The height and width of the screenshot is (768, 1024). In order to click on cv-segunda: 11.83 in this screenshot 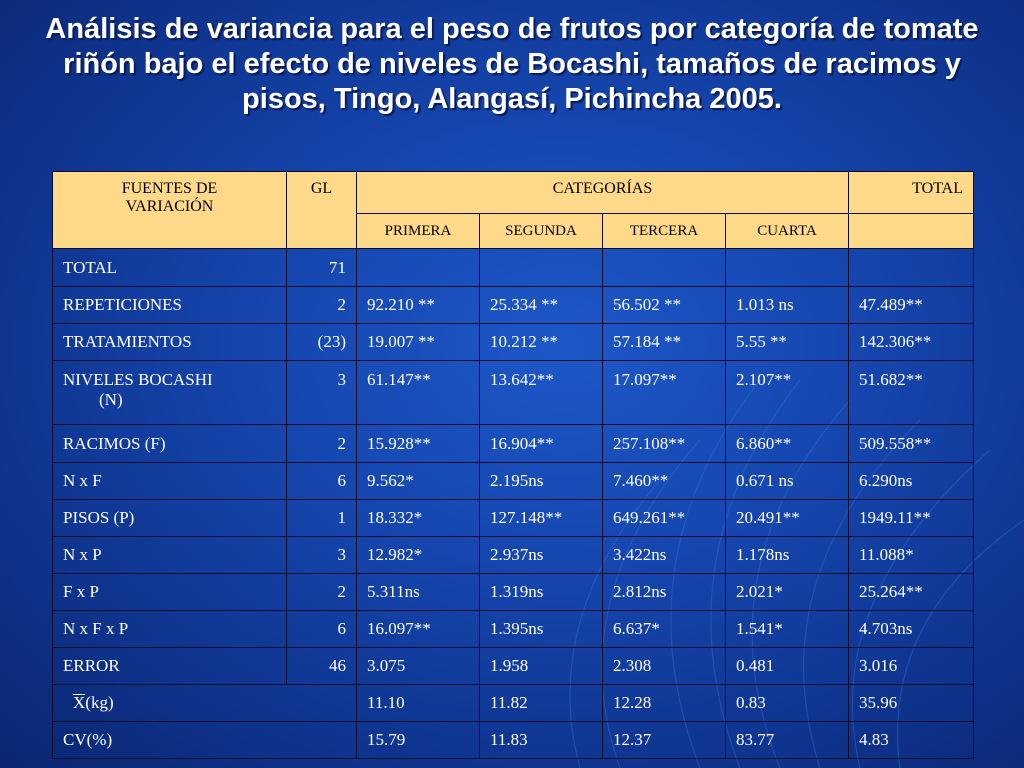, I will do `click(541, 740)`.